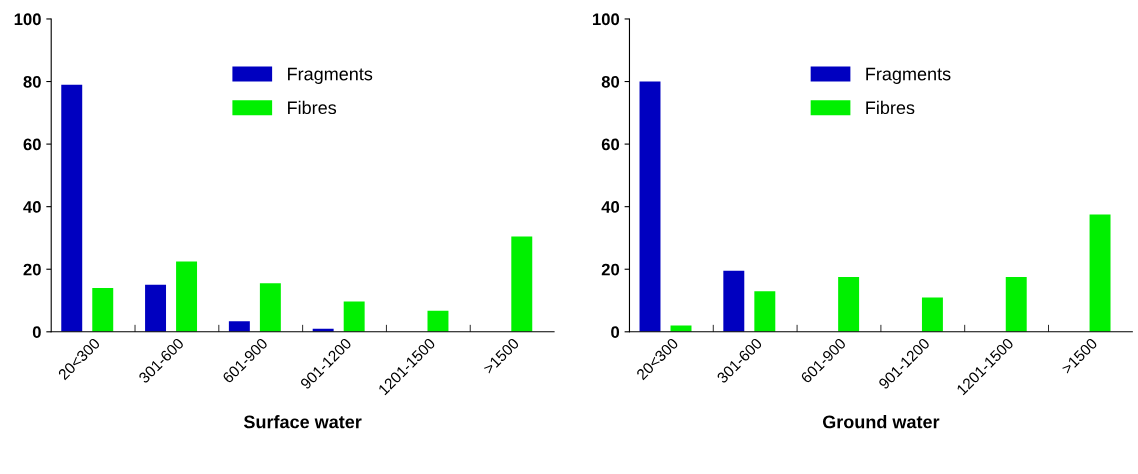 This screenshot has height=474, width=1138. I want to click on x-axis-title: Ground water, so click(881, 422).